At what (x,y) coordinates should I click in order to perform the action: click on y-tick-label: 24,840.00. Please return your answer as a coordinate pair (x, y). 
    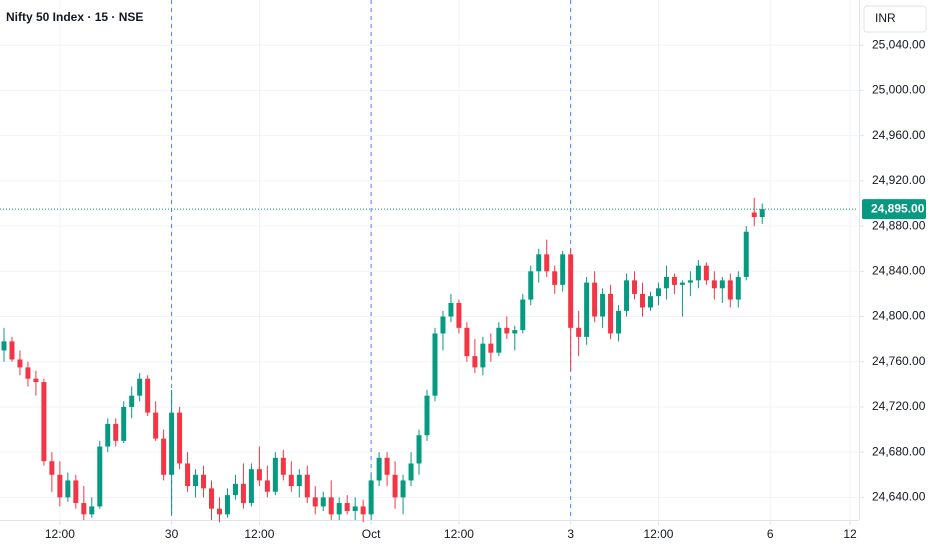
    Looking at the image, I should click on (899, 270).